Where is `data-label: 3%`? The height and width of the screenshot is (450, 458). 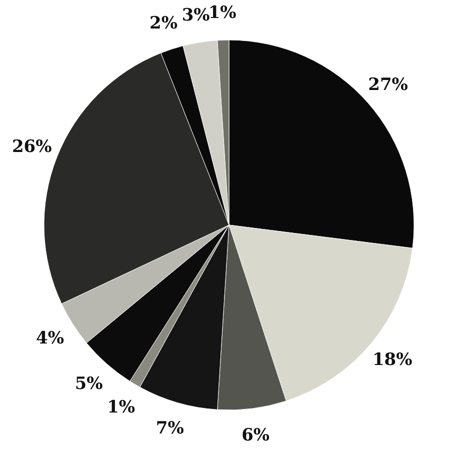
data-label: 3% is located at coordinates (196, 16).